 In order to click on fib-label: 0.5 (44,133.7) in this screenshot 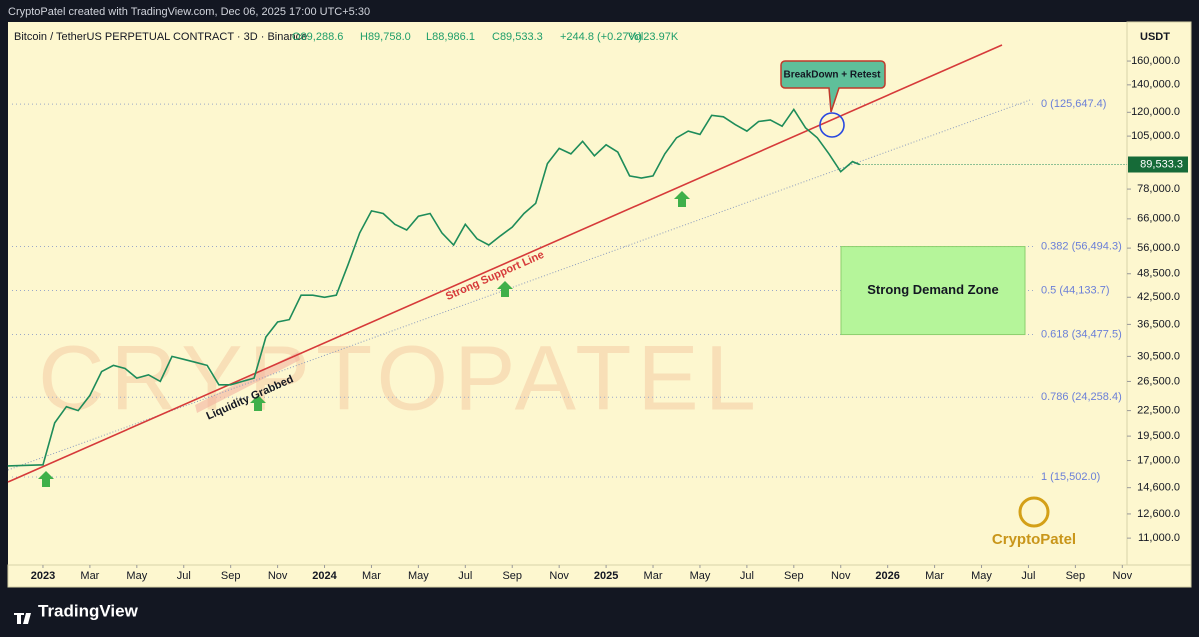, I will do `click(1075, 290)`.